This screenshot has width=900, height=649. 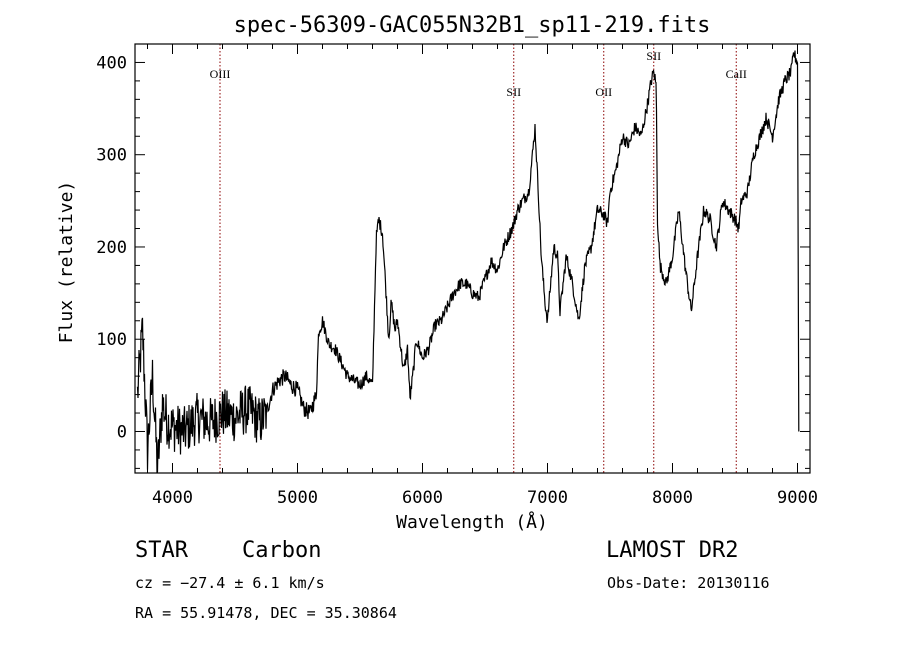 What do you see at coordinates (111, 63) in the screenshot?
I see `y-tick-label: 400` at bounding box center [111, 63].